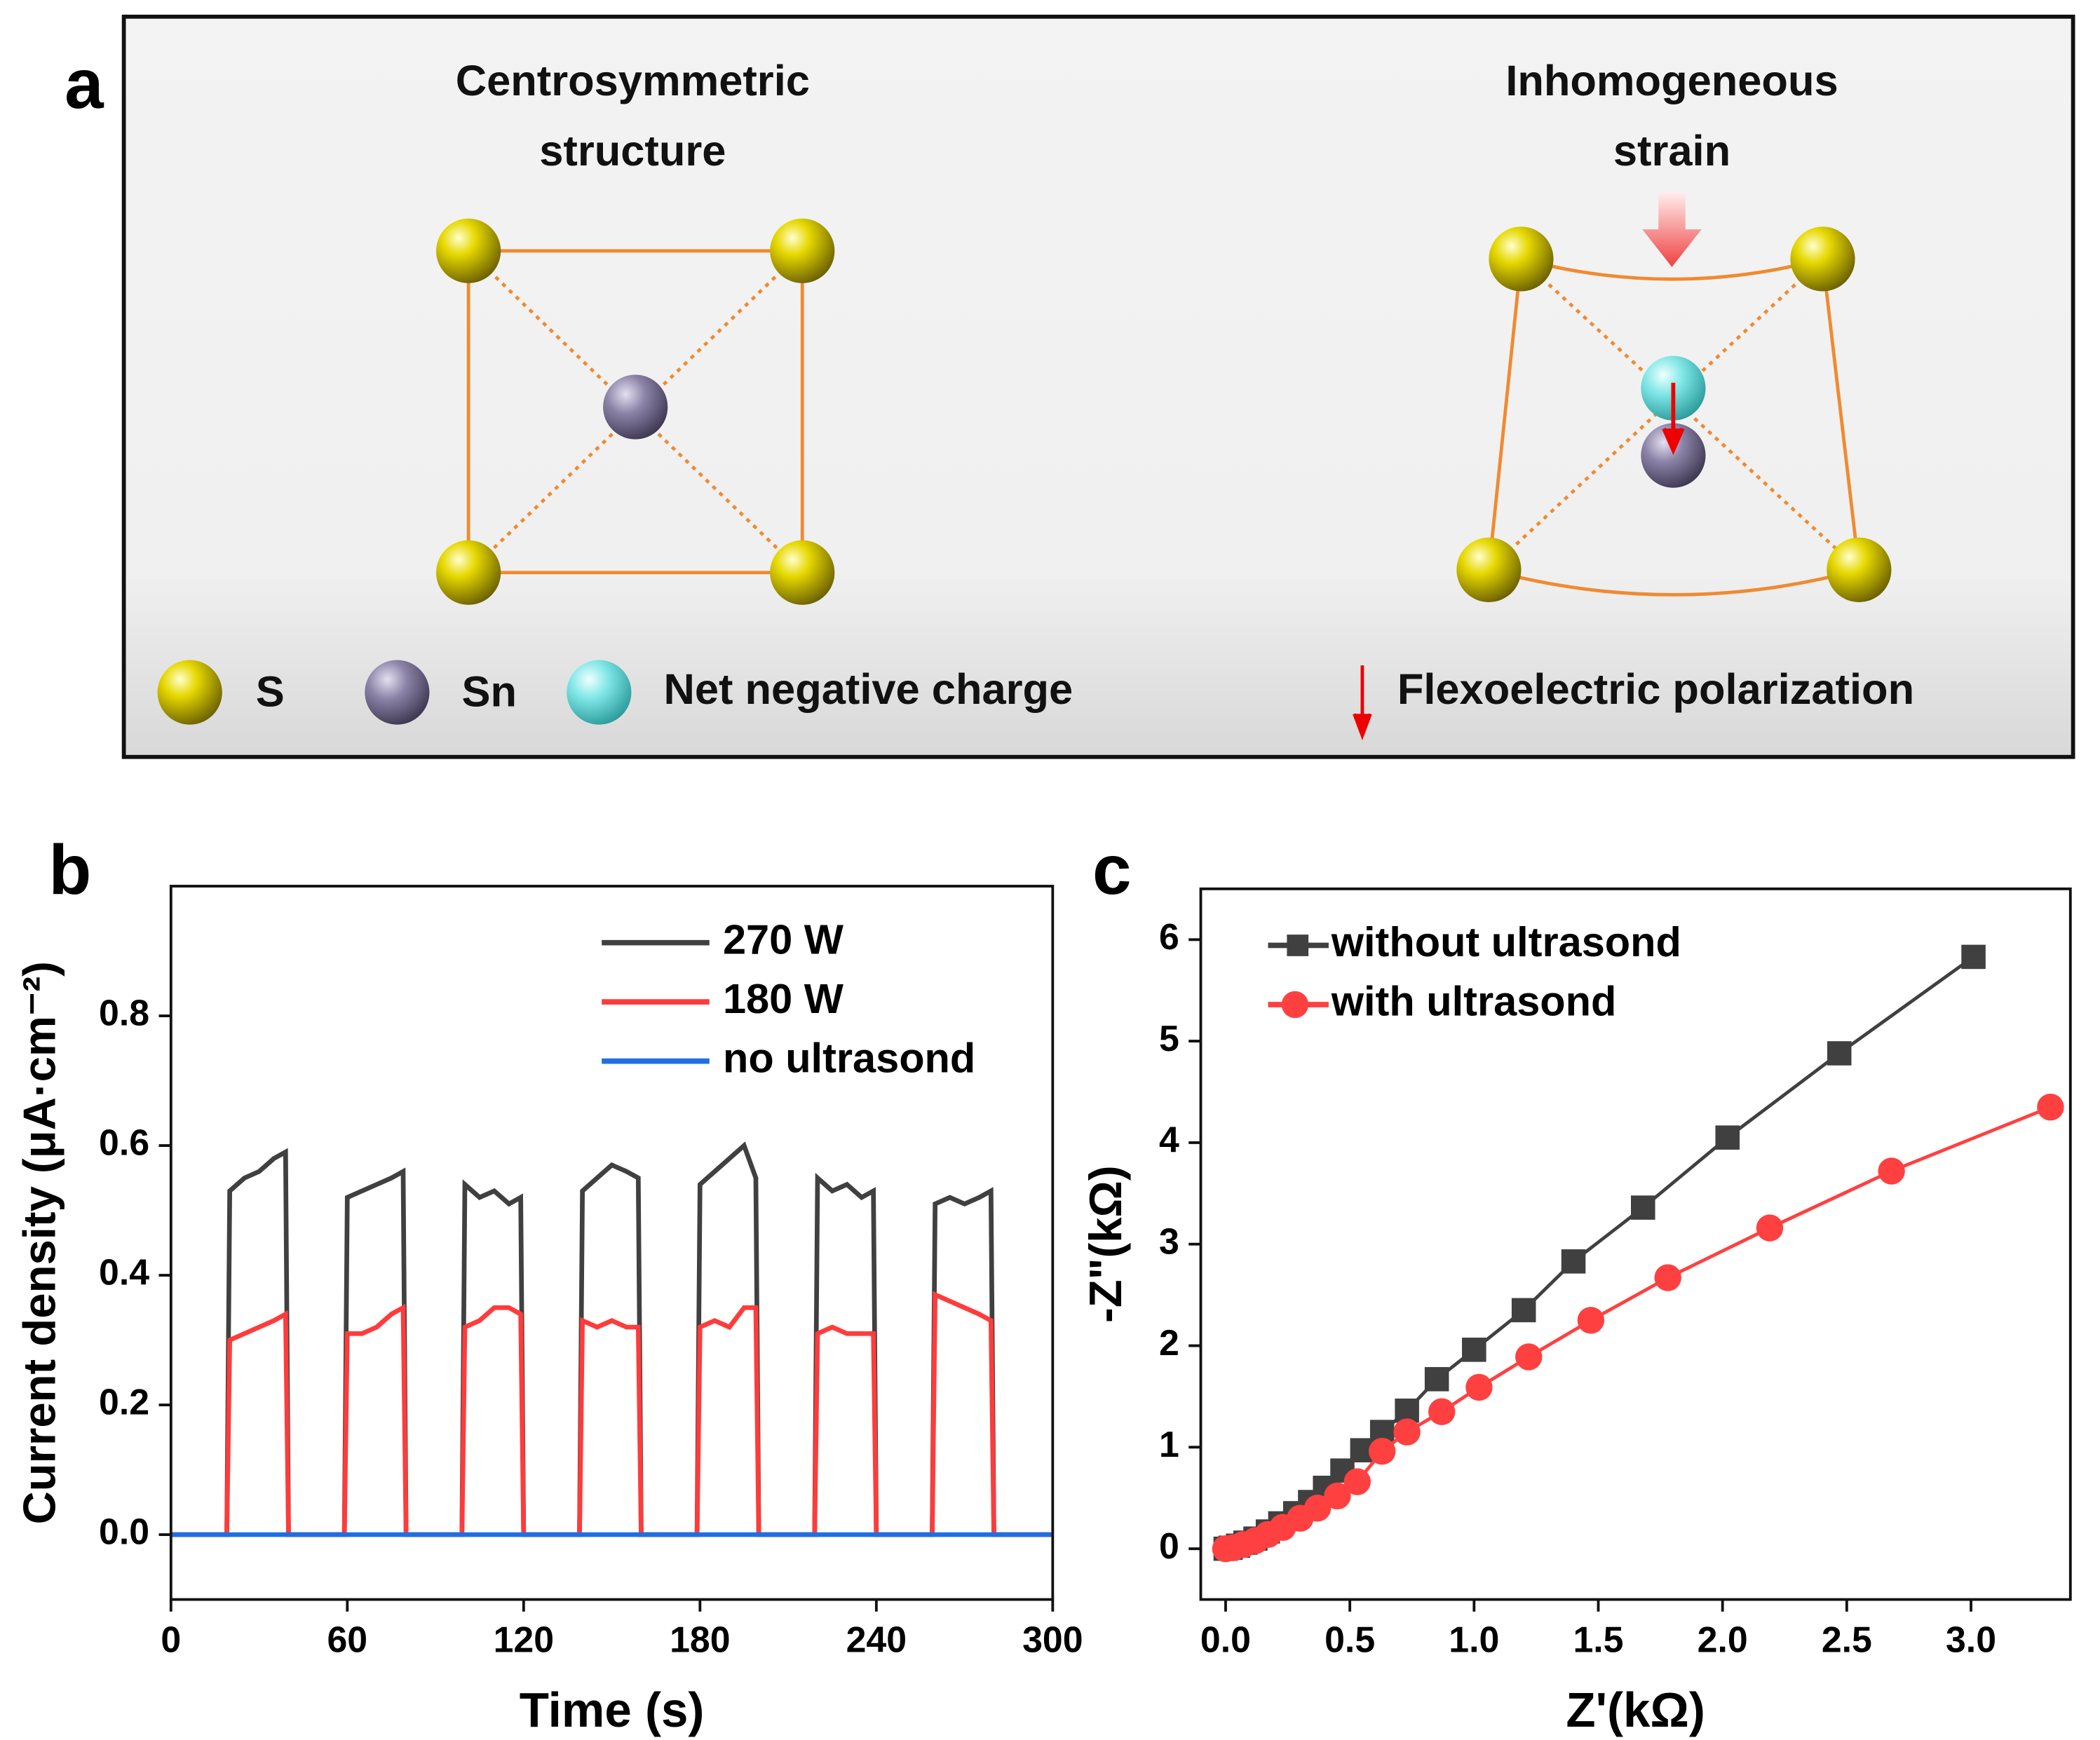 Image resolution: width=2100 pixels, height=1740 pixels. I want to click on x-tick-label: 240, so click(876, 1639).